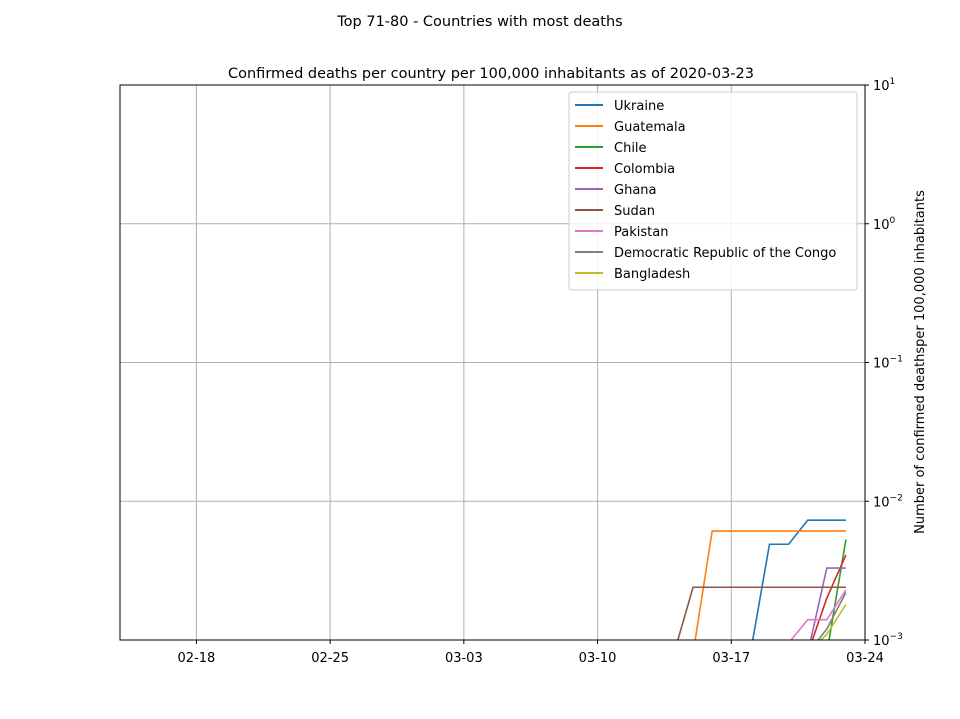  I want to click on x-tick-label: 03-03, so click(464, 658).